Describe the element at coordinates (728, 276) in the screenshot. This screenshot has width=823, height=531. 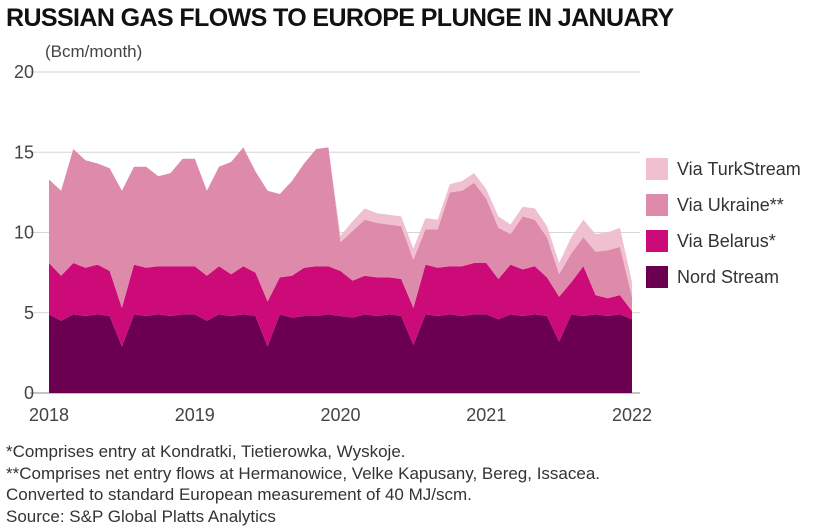
I see `legend-label-nord-stream: Nord Stream` at that location.